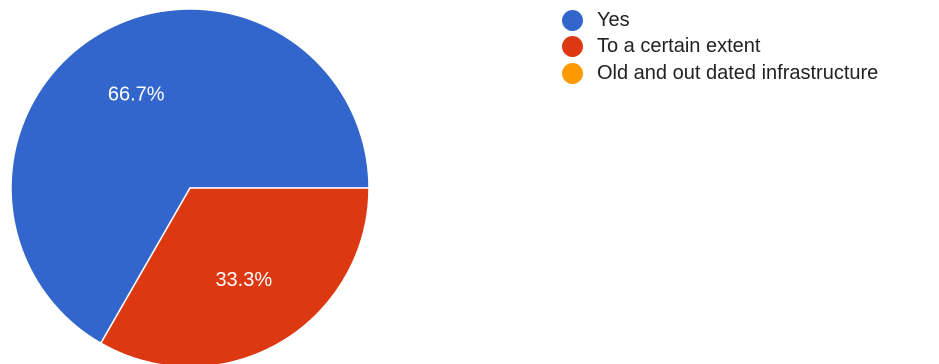  I want to click on legend-label-old-infrastructure: Old and out dated infrastructure, so click(738, 72).